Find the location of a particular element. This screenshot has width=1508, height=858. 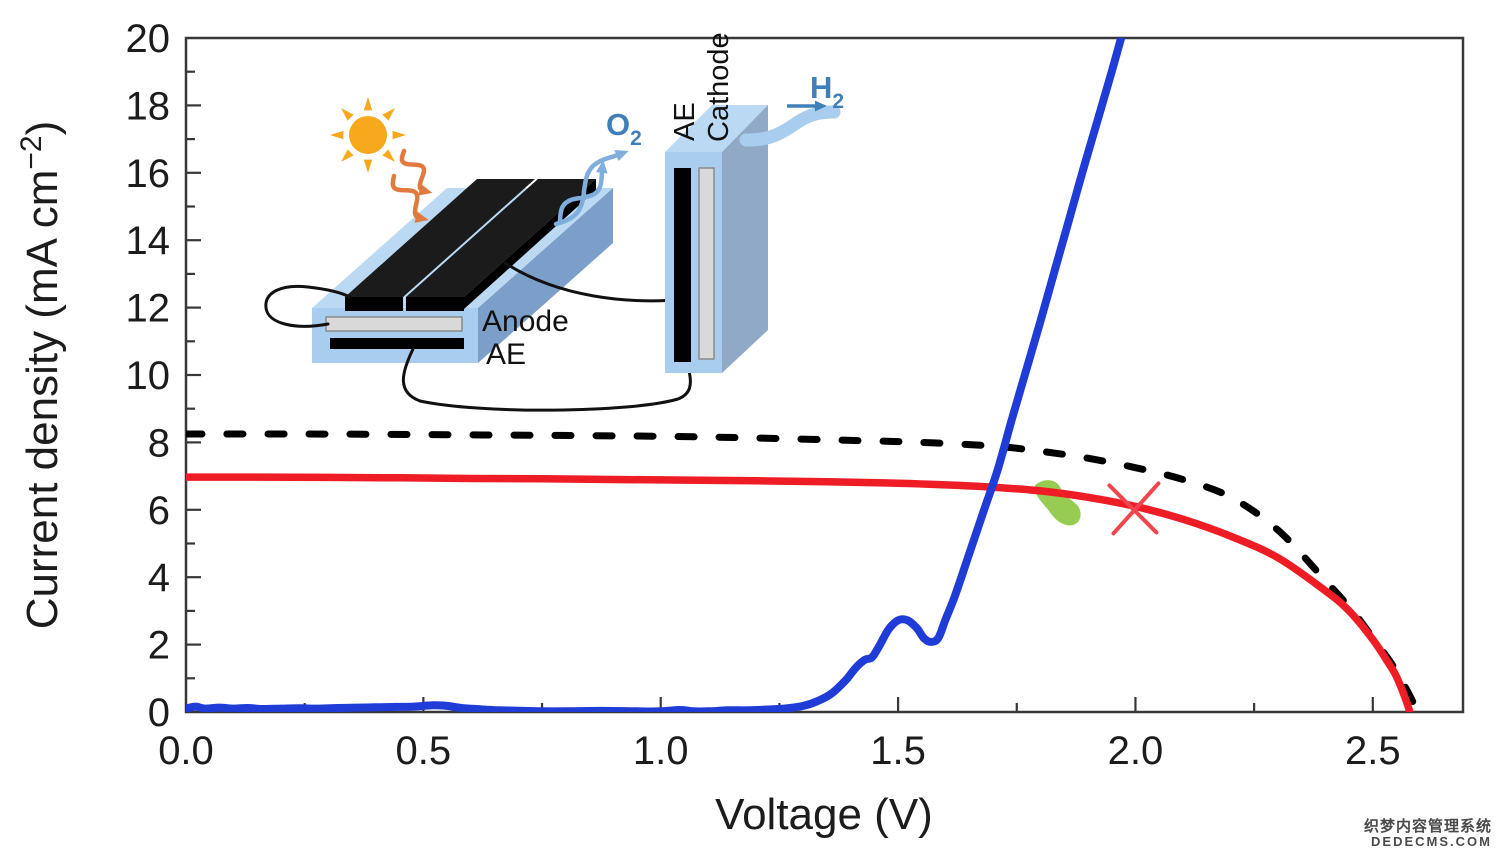

solar-panel-right-edge is located at coordinates (435, 304).